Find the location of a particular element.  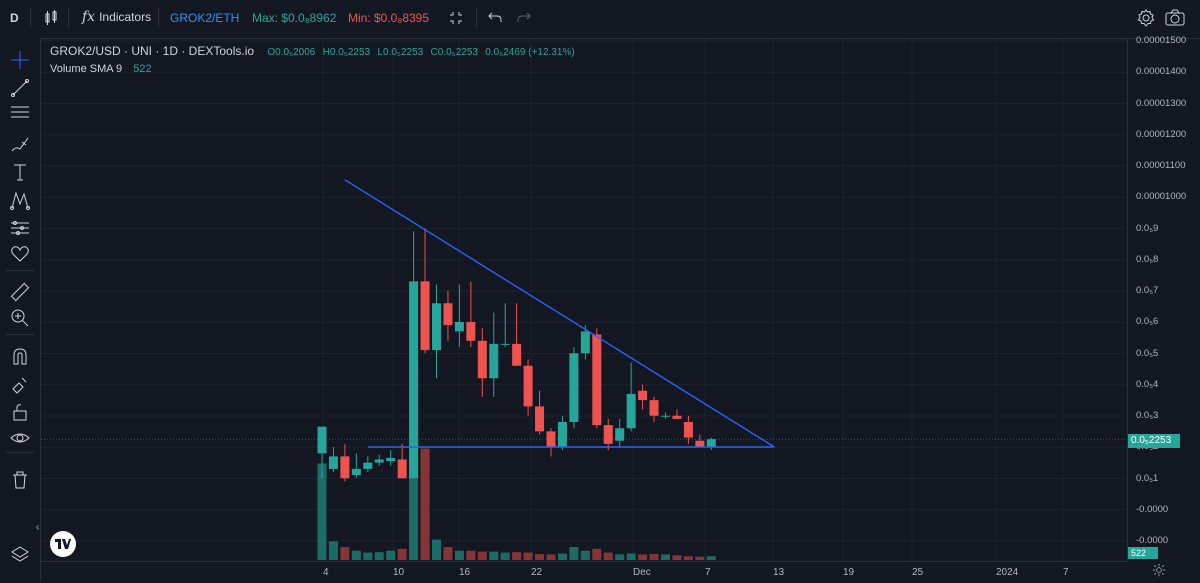

prediction-icon is located at coordinates (20, 228).